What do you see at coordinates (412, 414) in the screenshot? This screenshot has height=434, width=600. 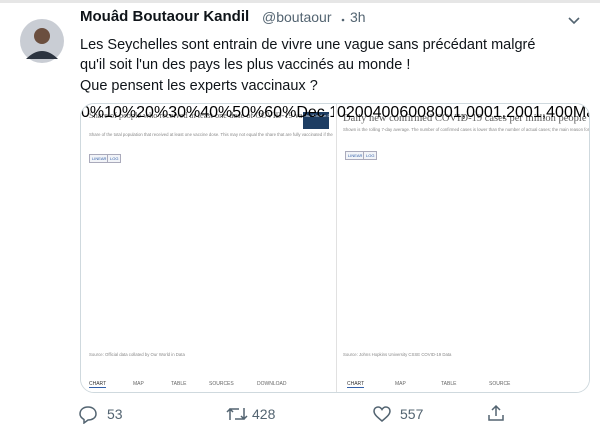 I see `like-count: 557` at bounding box center [412, 414].